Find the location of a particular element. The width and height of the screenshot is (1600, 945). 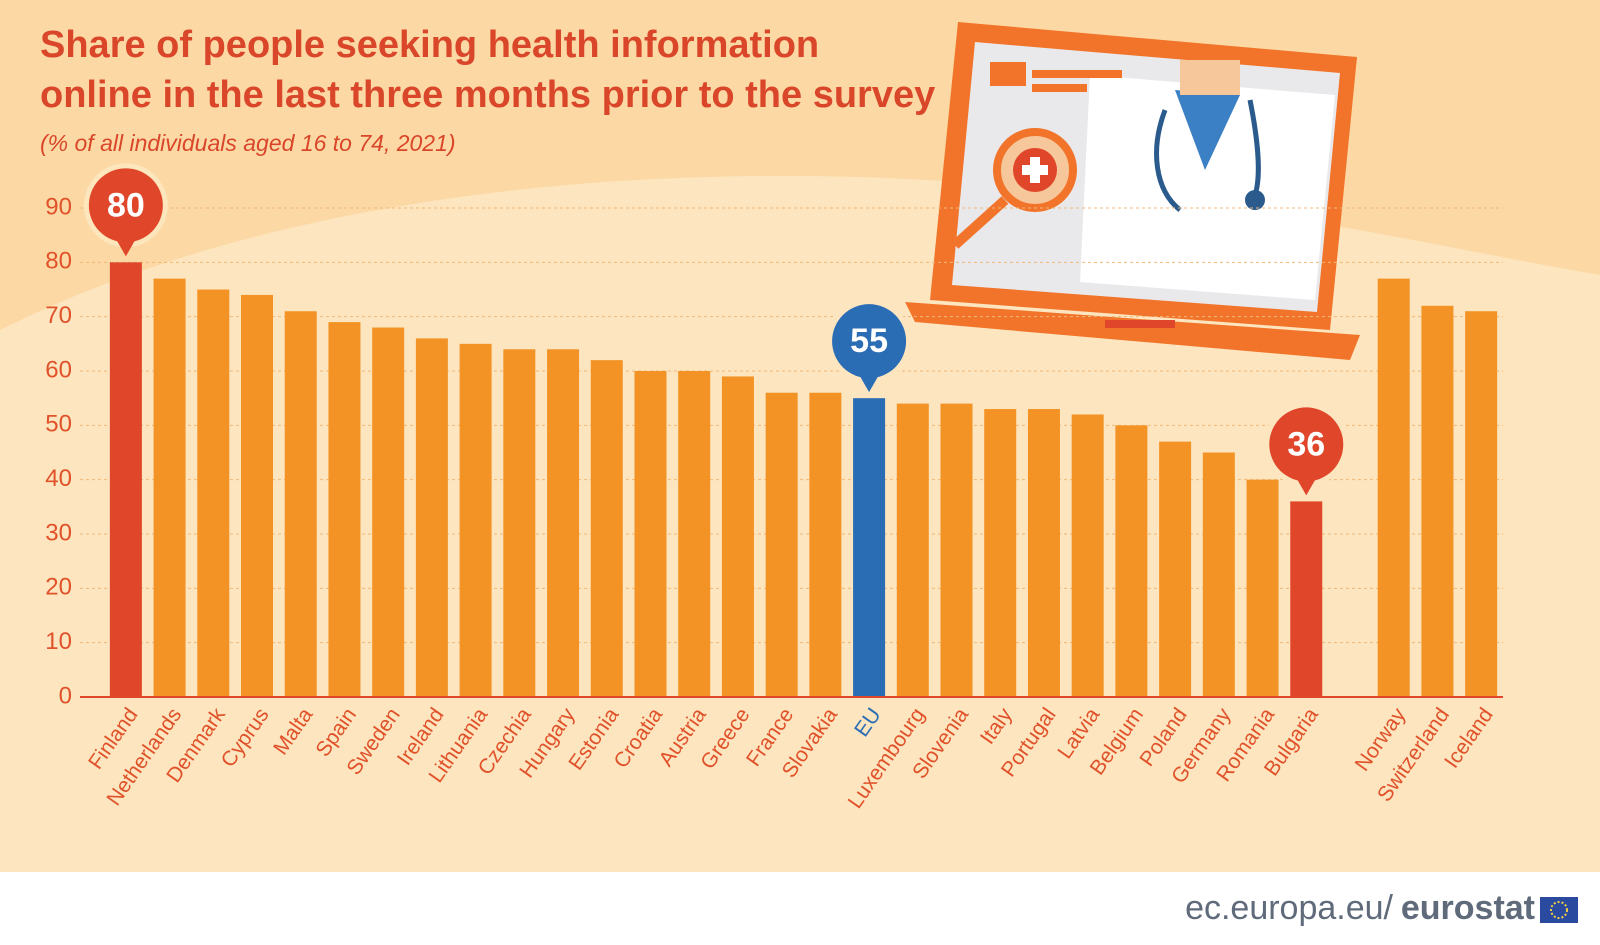

y-tick-label: 90 is located at coordinates (58, 206).